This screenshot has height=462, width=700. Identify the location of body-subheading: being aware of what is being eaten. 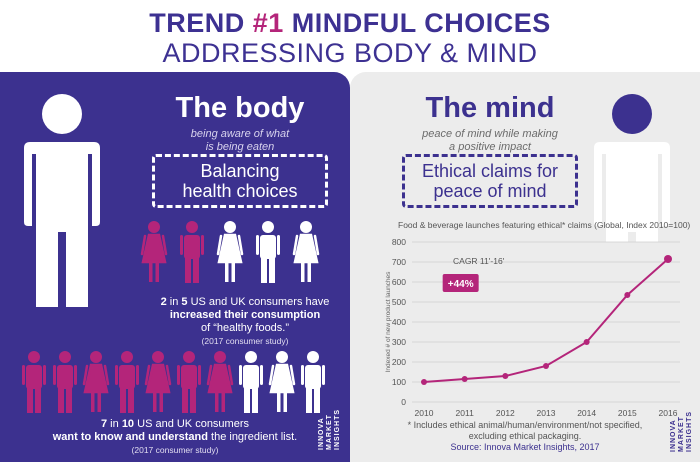
(240, 141).